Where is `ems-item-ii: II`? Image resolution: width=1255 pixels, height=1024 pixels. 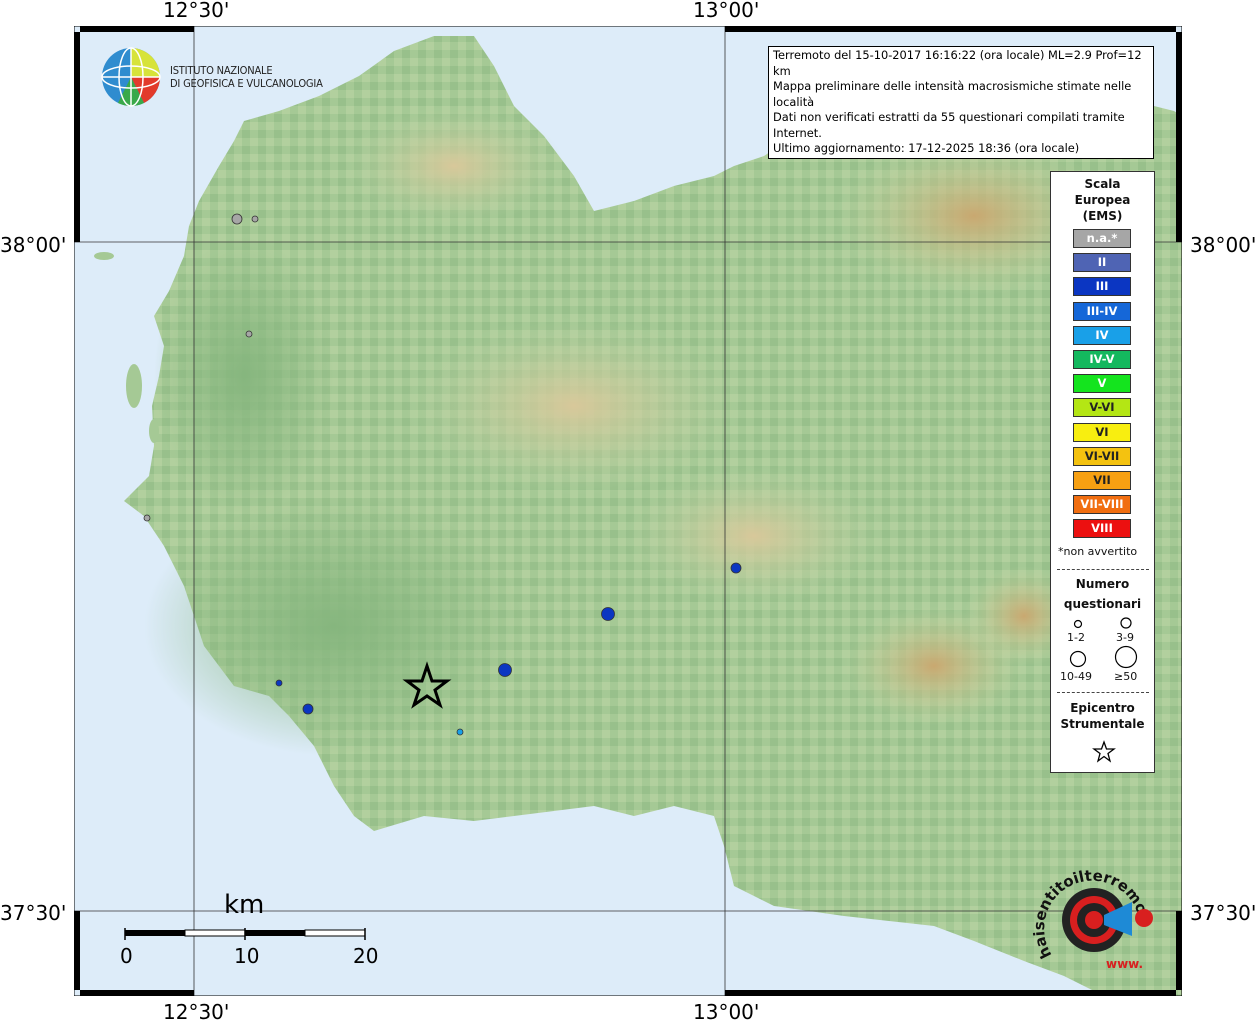 ems-item-ii: II is located at coordinates (1102, 263).